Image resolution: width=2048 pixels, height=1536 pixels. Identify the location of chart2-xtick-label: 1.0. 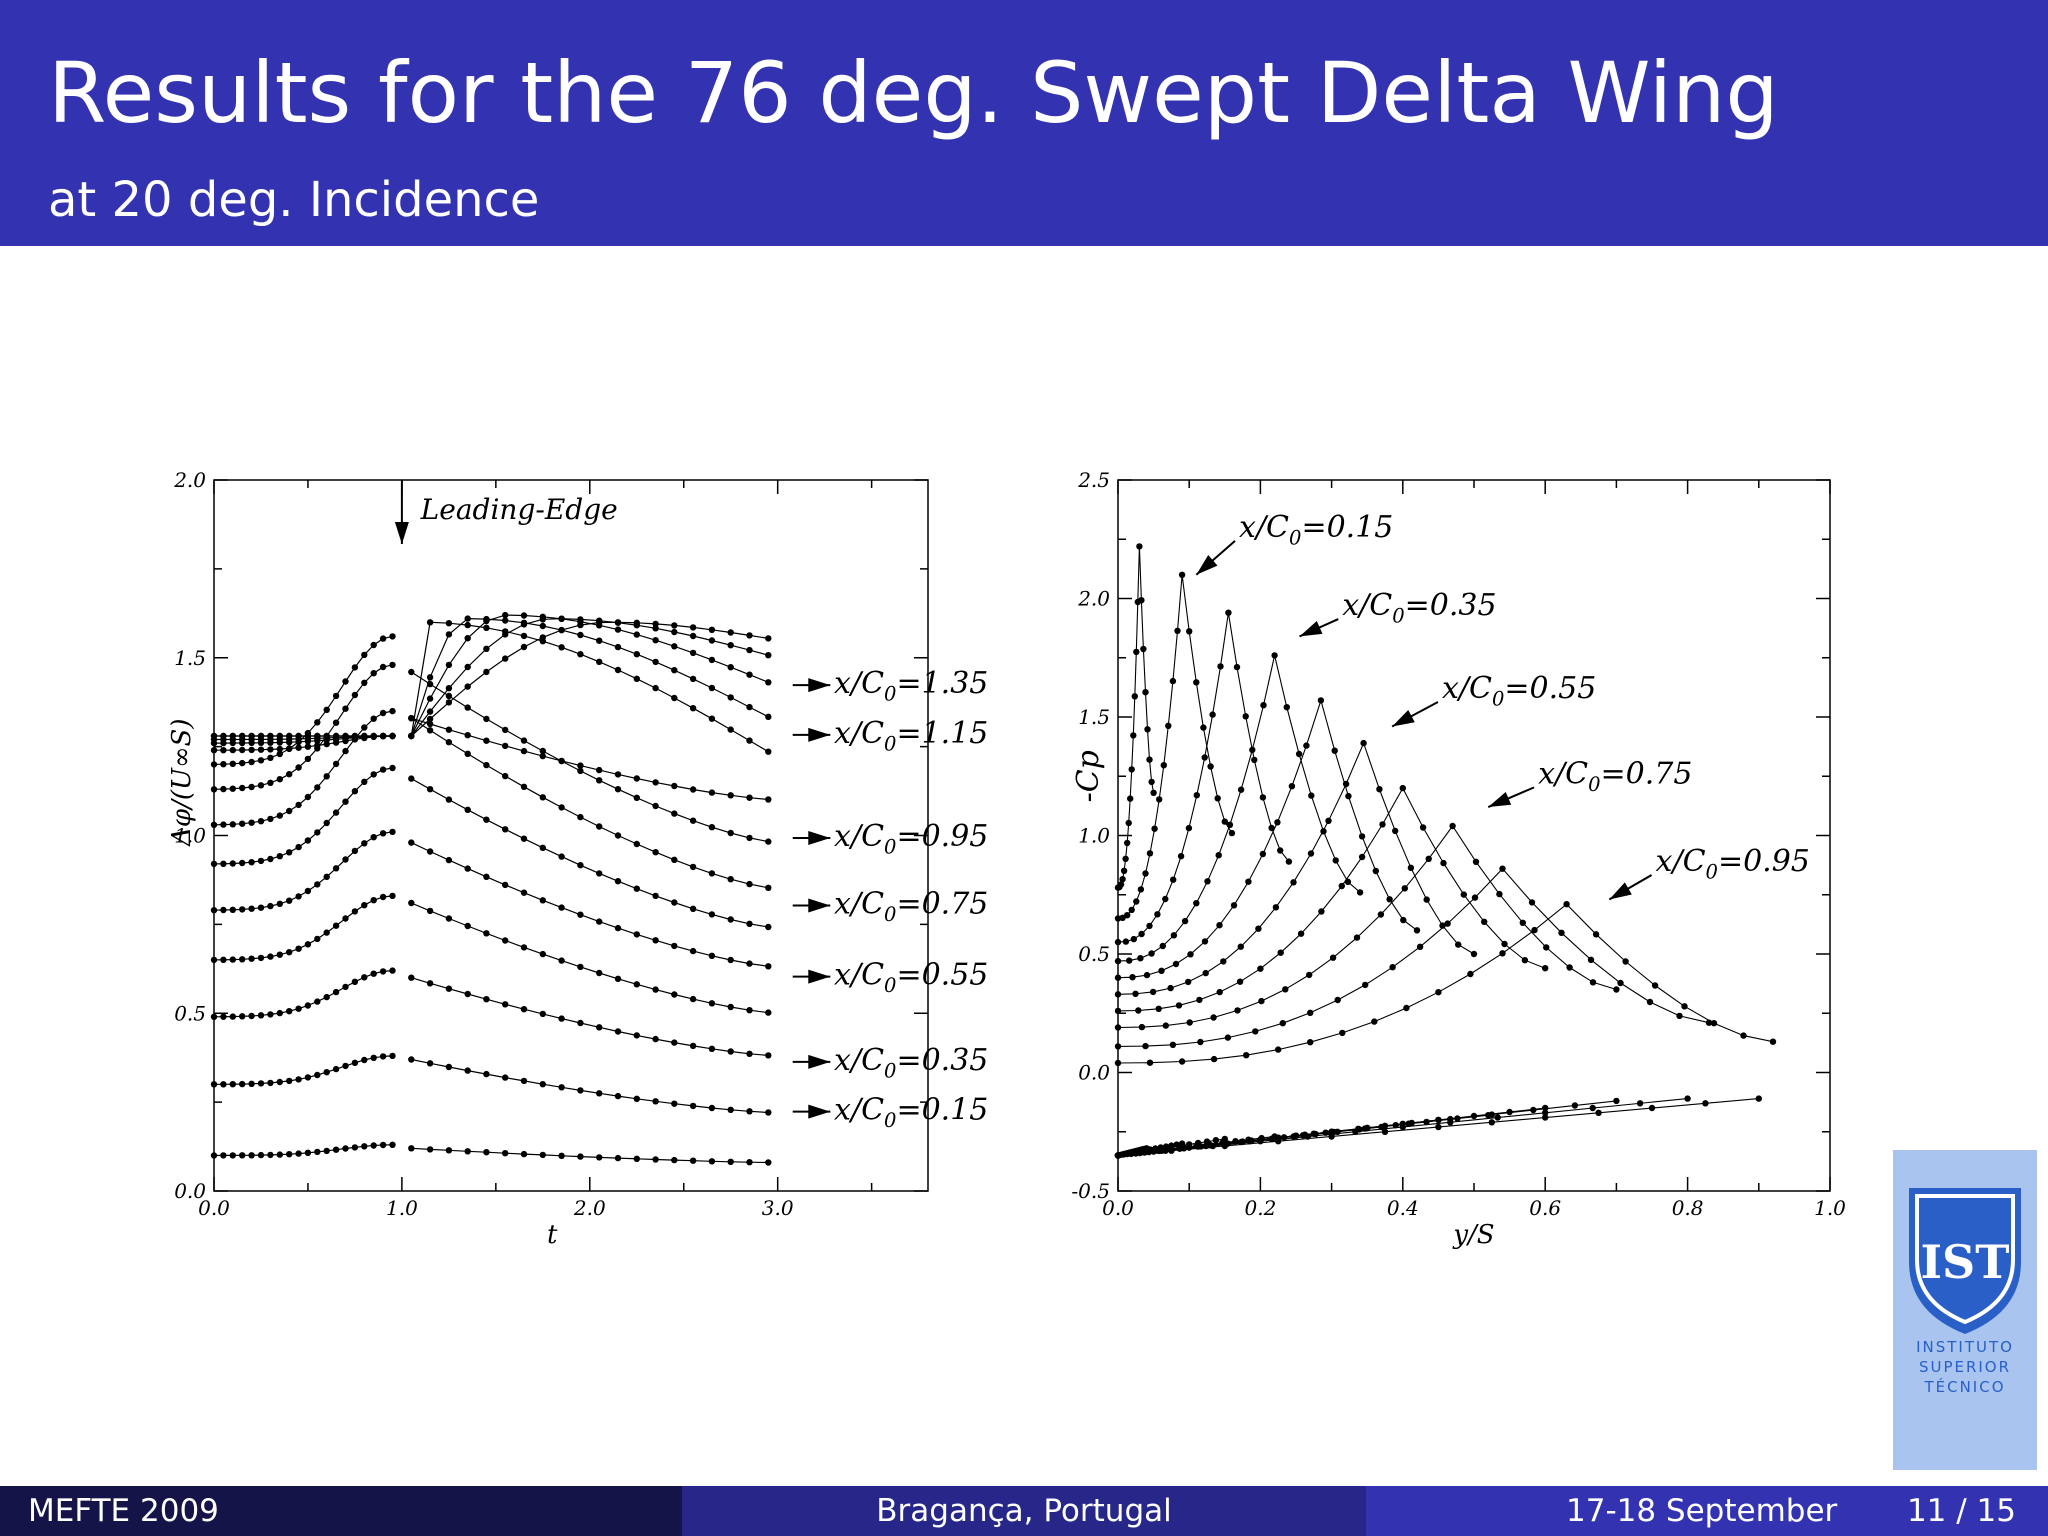
(1830, 1208).